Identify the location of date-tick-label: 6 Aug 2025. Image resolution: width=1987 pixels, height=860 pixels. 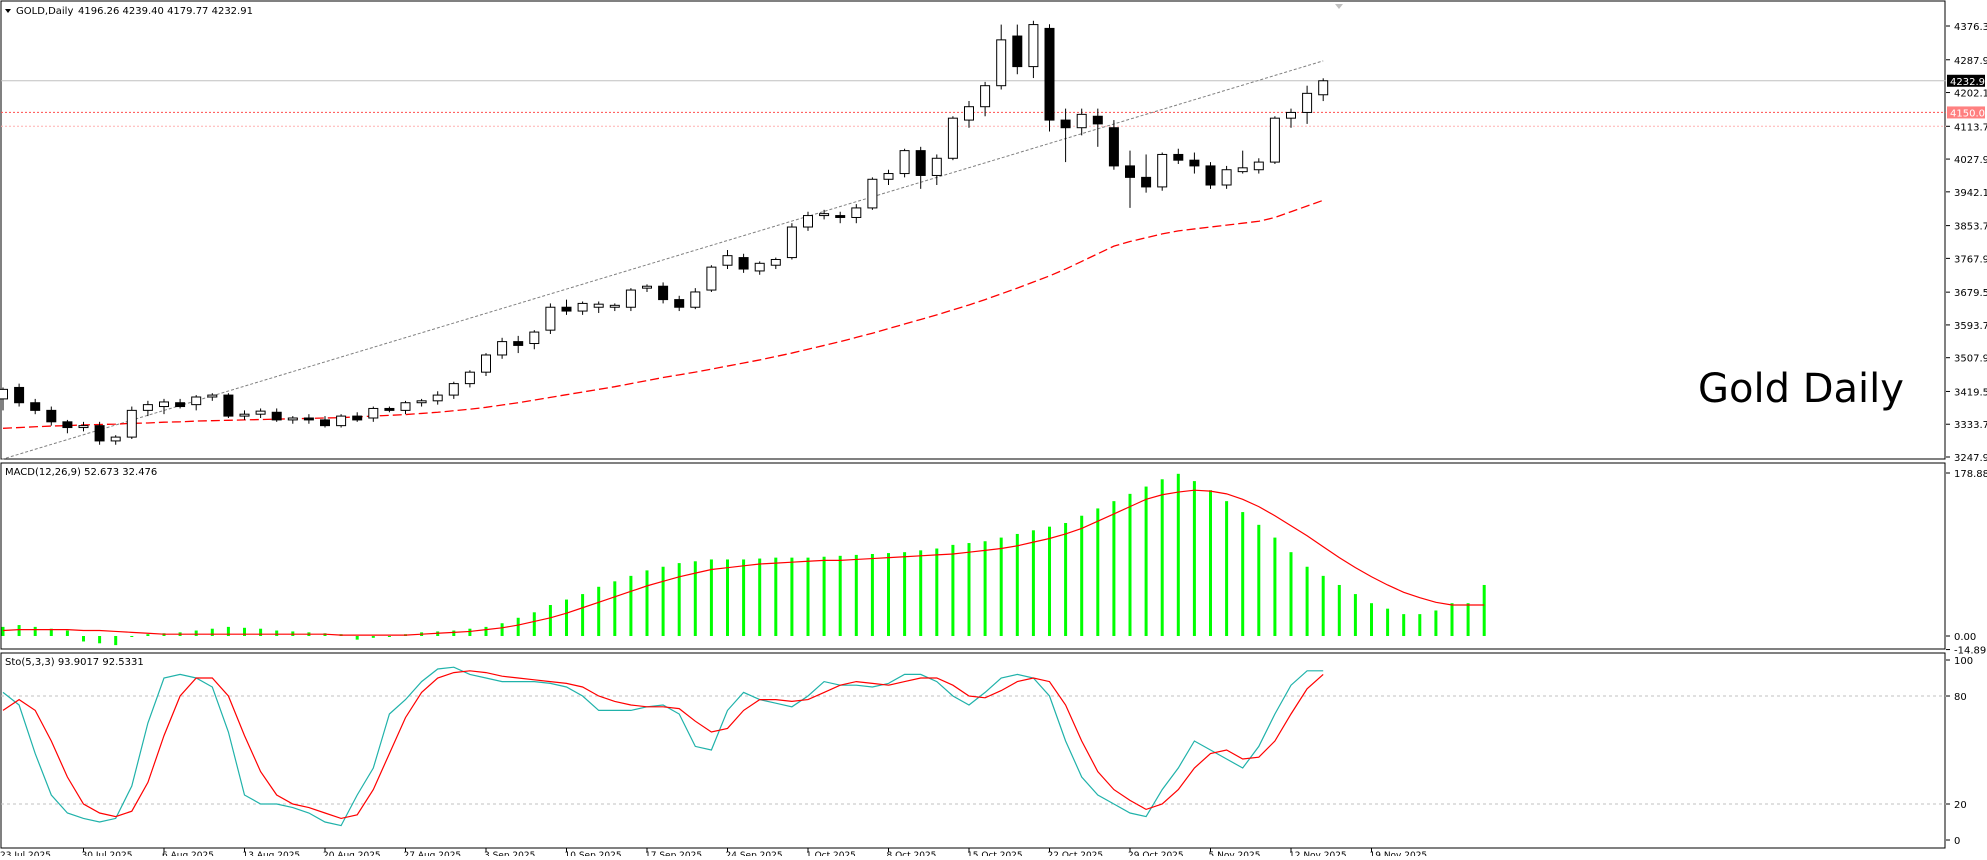
(188, 853).